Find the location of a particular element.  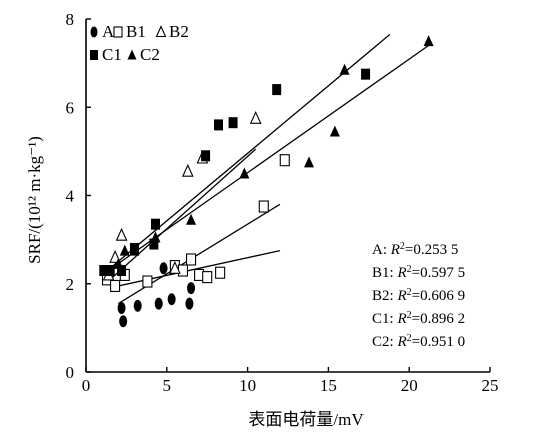

r2-label-b2: B2: R2=0.606 9 is located at coordinates (418, 296).